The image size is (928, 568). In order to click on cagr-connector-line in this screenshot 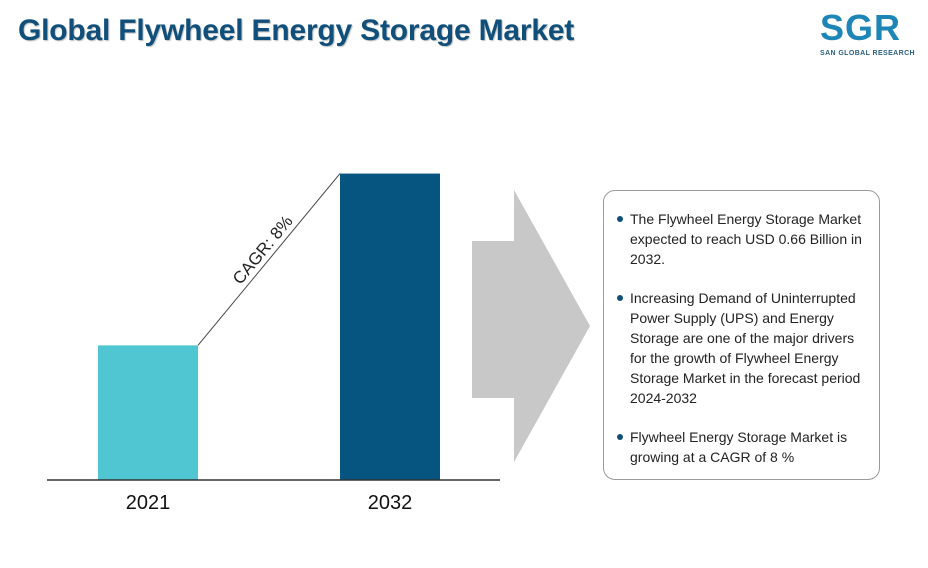, I will do `click(269, 259)`.